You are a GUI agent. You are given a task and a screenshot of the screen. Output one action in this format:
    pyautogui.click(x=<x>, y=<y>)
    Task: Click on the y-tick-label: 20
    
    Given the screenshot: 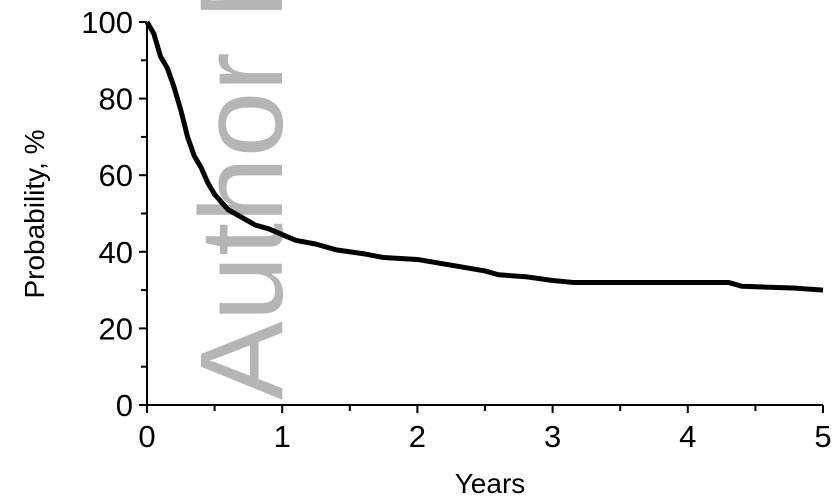 What is the action you would take?
    pyautogui.click(x=116, y=328)
    